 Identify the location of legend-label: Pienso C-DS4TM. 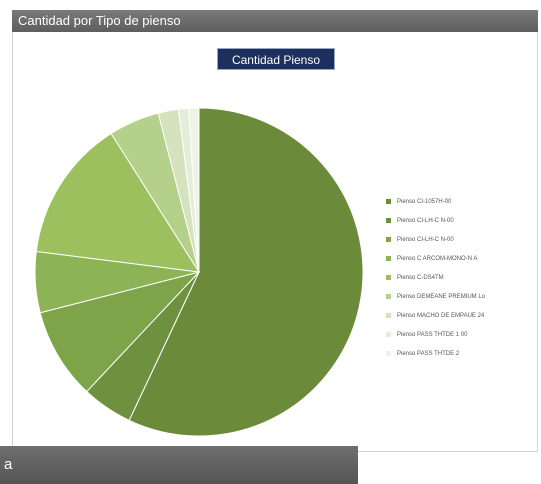
(420, 277).